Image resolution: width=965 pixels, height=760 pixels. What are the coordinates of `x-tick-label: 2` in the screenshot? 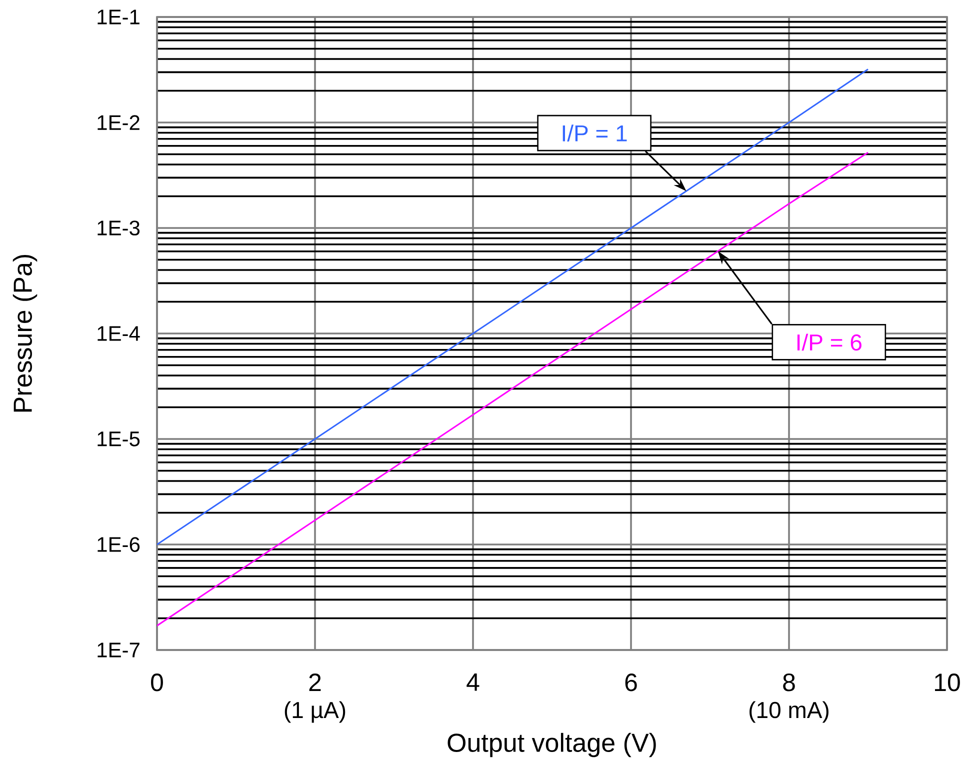 It's located at (315, 682).